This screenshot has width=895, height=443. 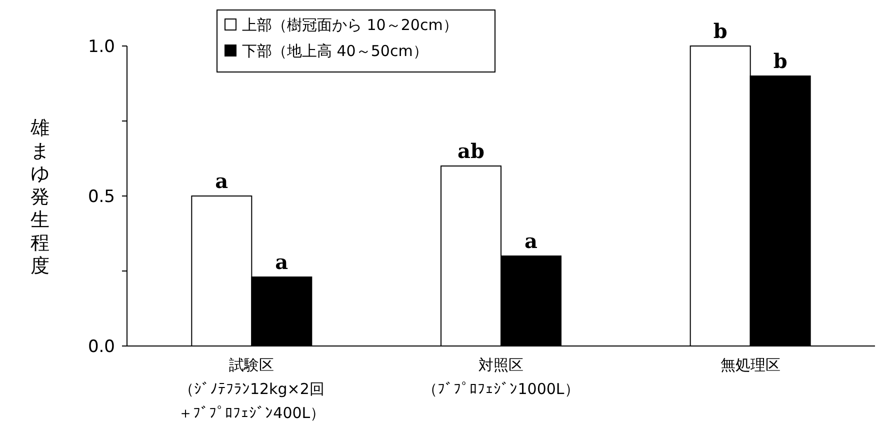 What do you see at coordinates (40, 197) in the screenshot?
I see `y-axis-title: 雄まゆ発生程度` at bounding box center [40, 197].